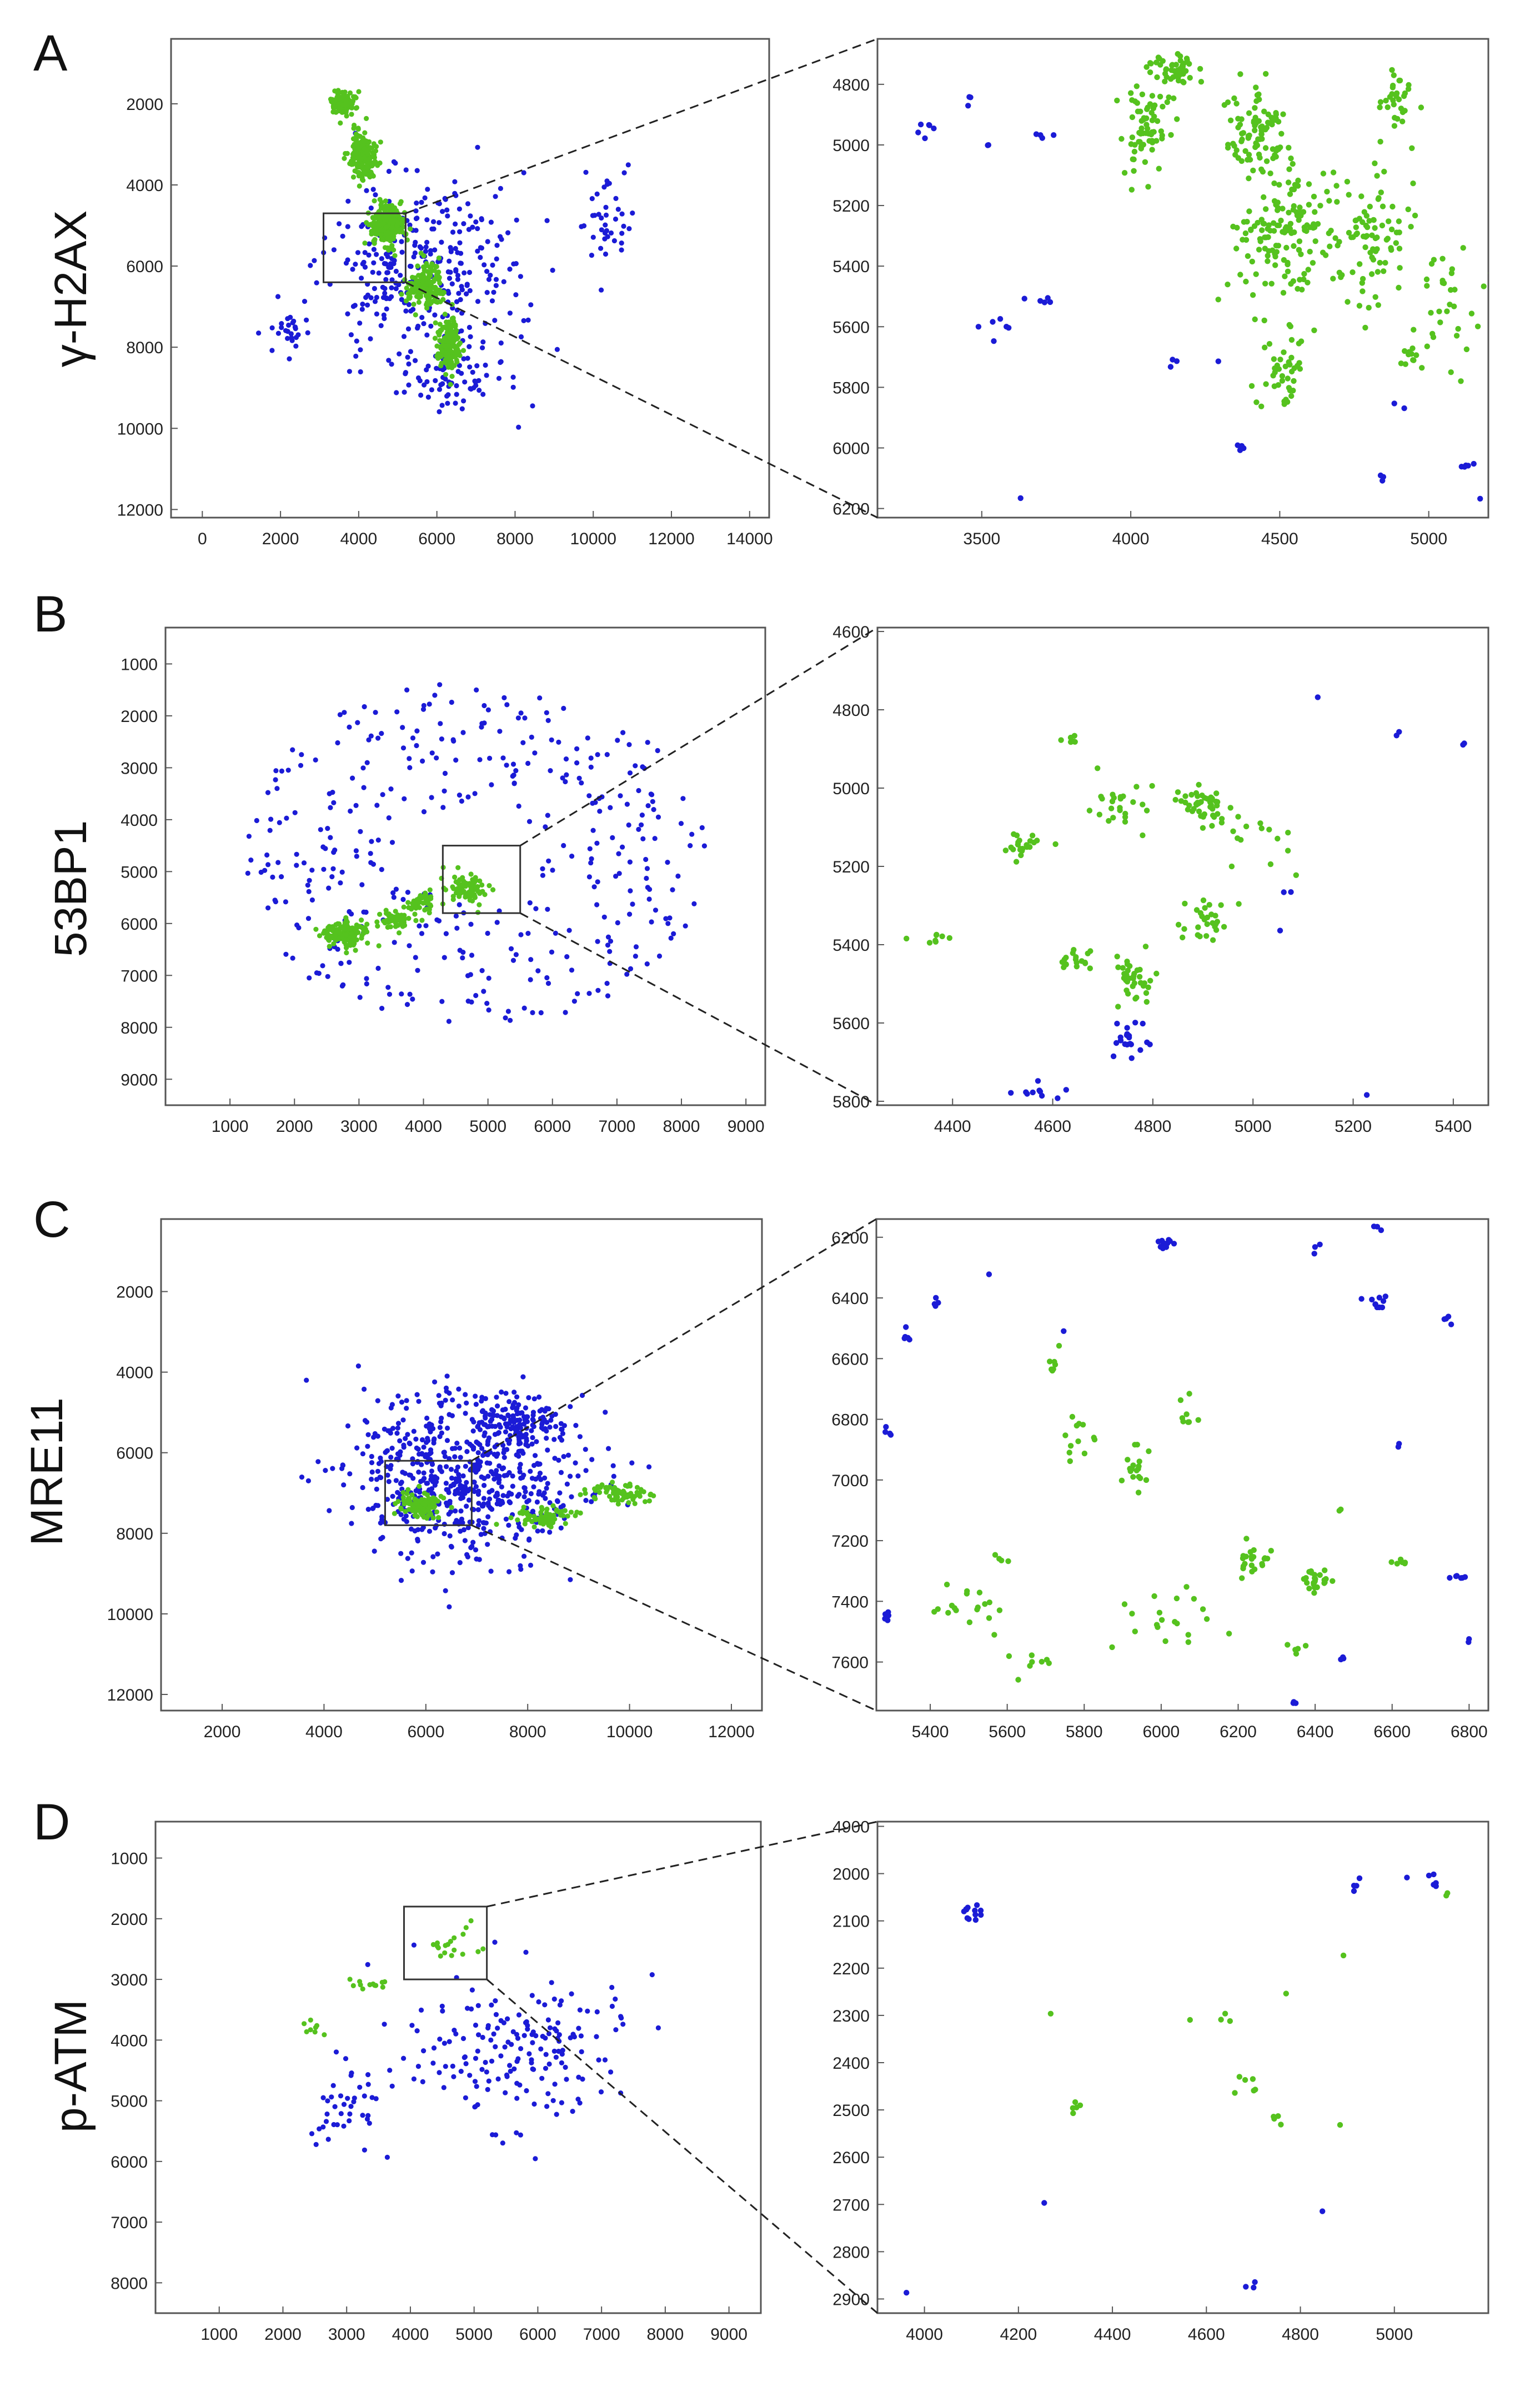 The height and width of the screenshot is (2392, 1540). What do you see at coordinates (1182, 866) in the screenshot?
I see `axes-frame-B-zoom` at bounding box center [1182, 866].